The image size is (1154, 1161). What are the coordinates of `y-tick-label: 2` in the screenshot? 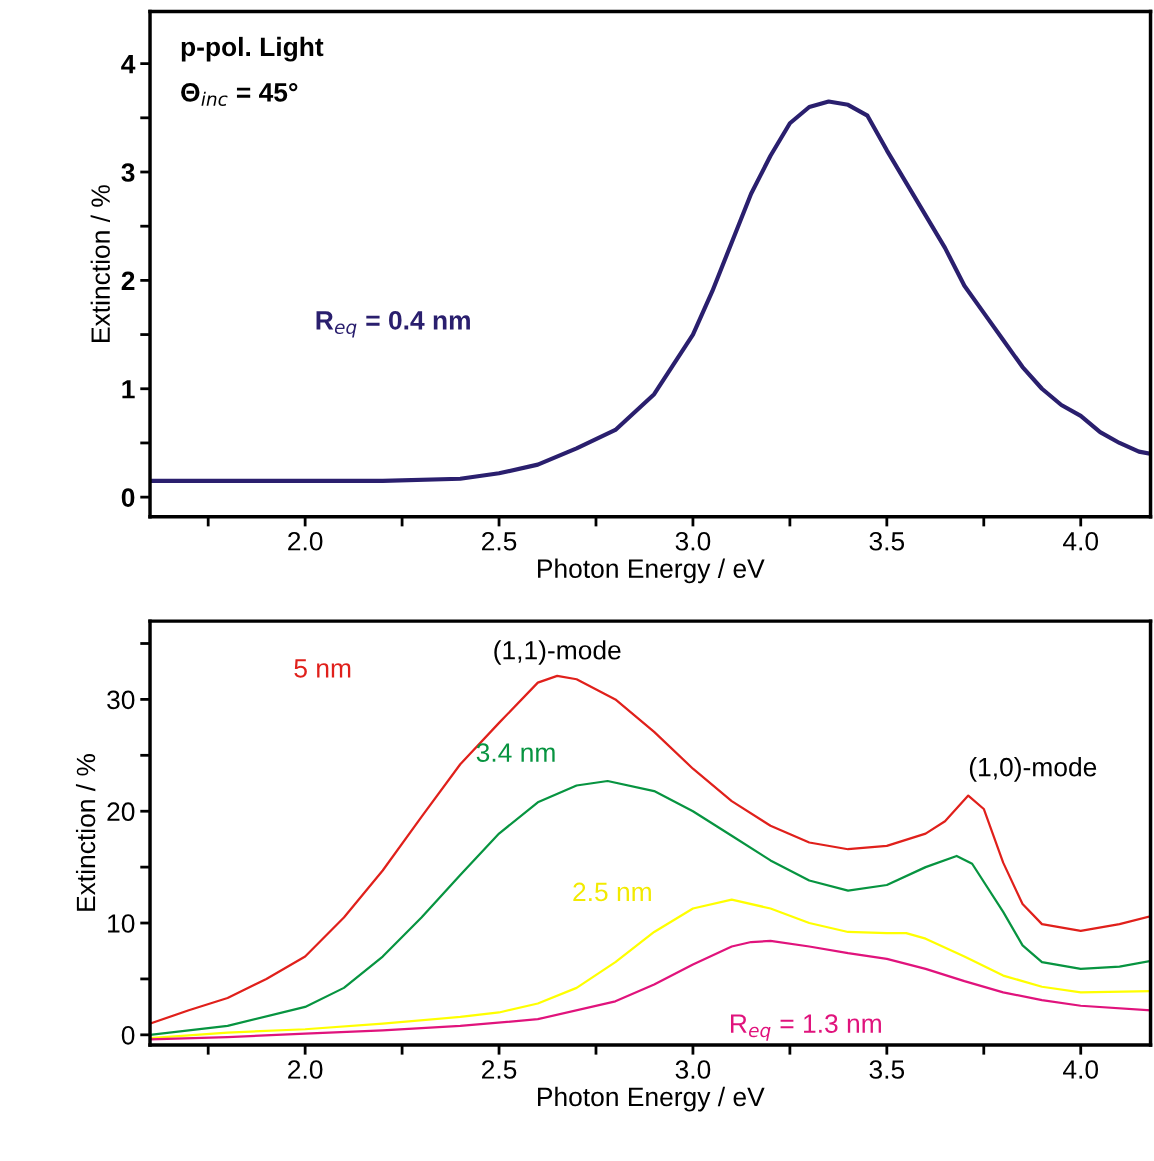 It's located at (128, 280).